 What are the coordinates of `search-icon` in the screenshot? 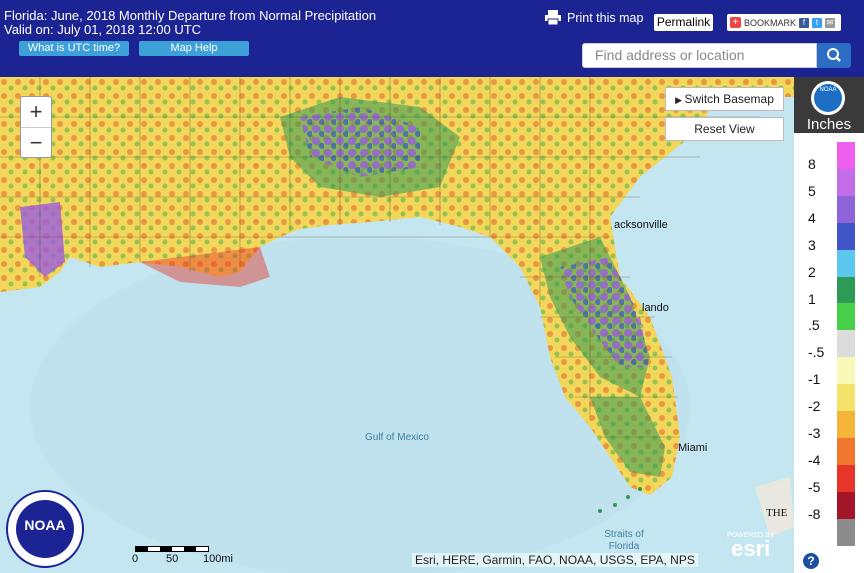 It's located at (834, 55).